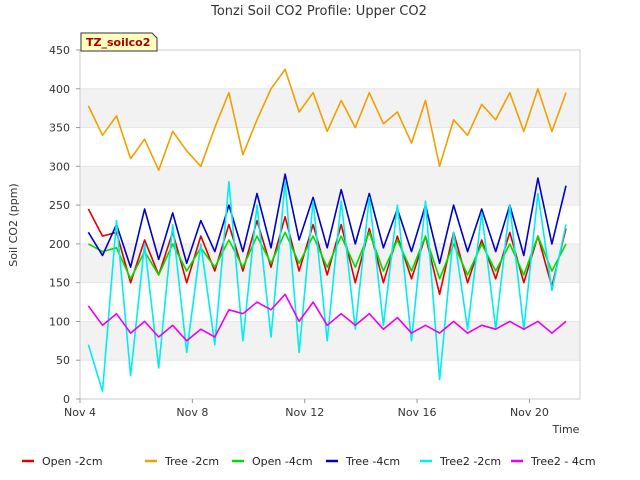  What do you see at coordinates (191, 461) in the screenshot?
I see `legend-label: Tree -2cm` at bounding box center [191, 461].